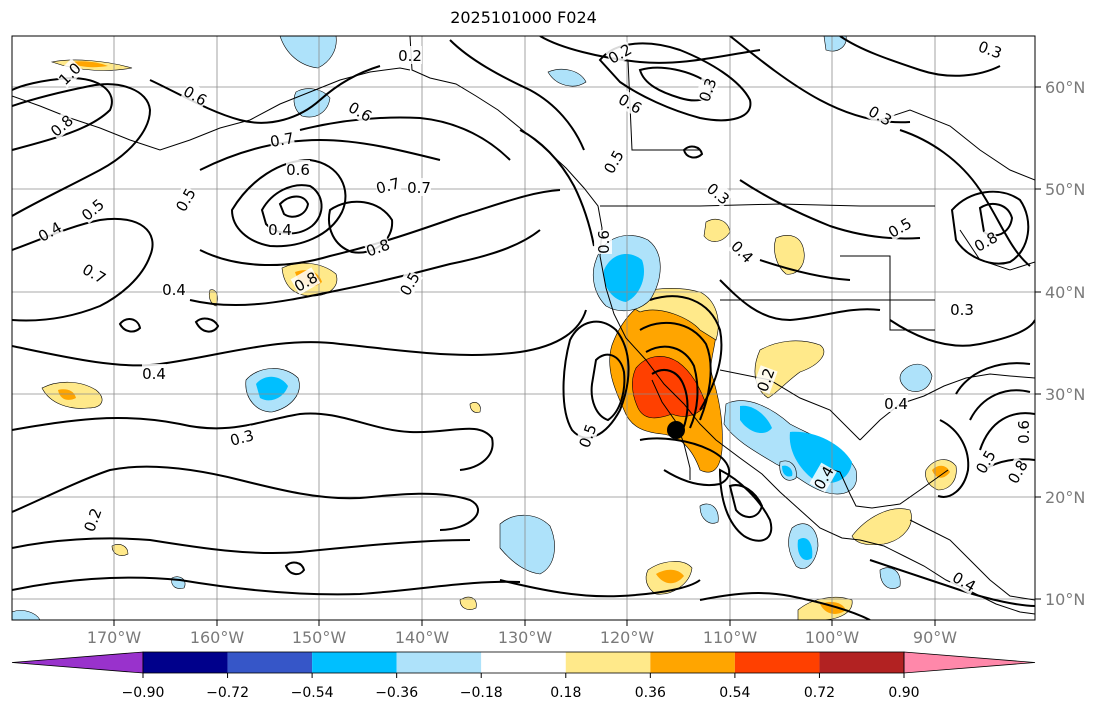 The image size is (1105, 712). What do you see at coordinates (422, 637) in the screenshot?
I see `lon-tick-label: 140°W` at bounding box center [422, 637].